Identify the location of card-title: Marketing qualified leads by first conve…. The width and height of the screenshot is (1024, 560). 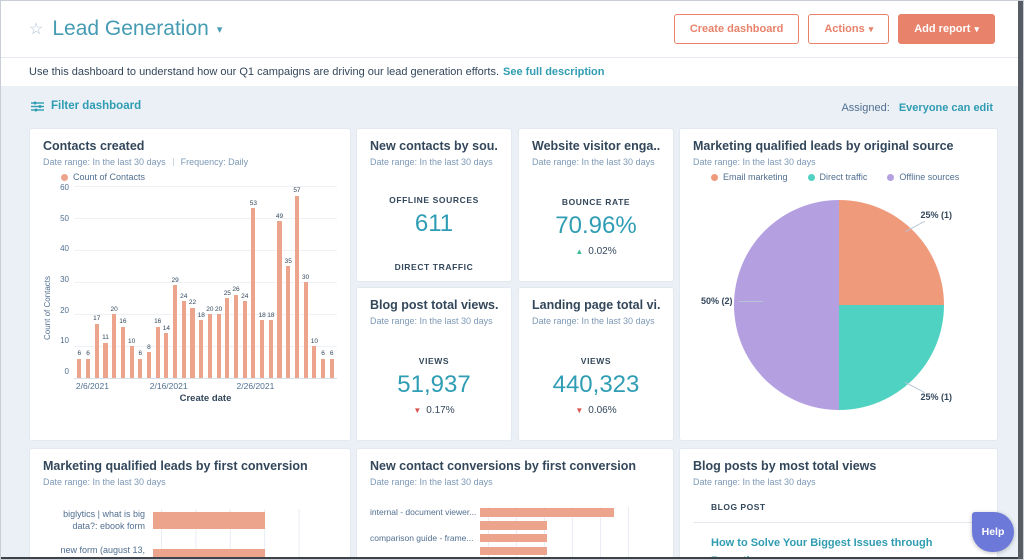
(175, 466).